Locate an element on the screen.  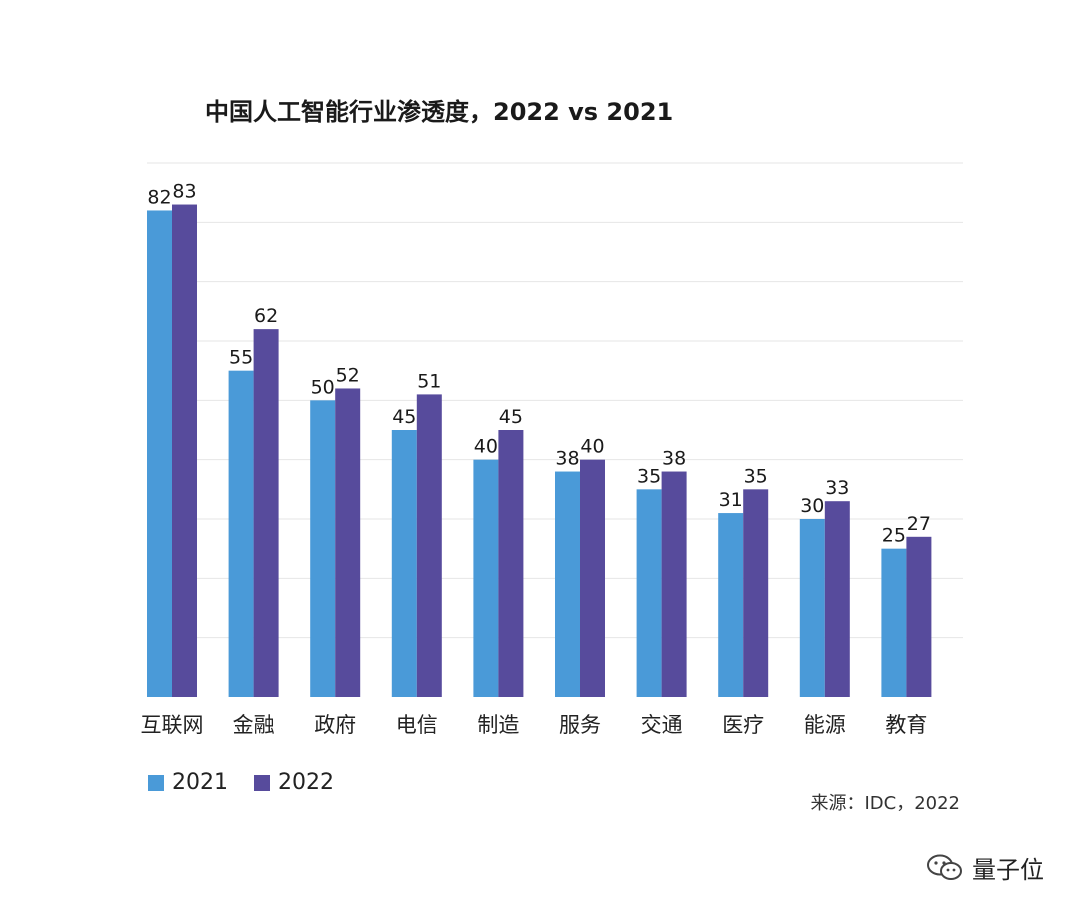
legend-label-2021: 2021 is located at coordinates (200, 782).